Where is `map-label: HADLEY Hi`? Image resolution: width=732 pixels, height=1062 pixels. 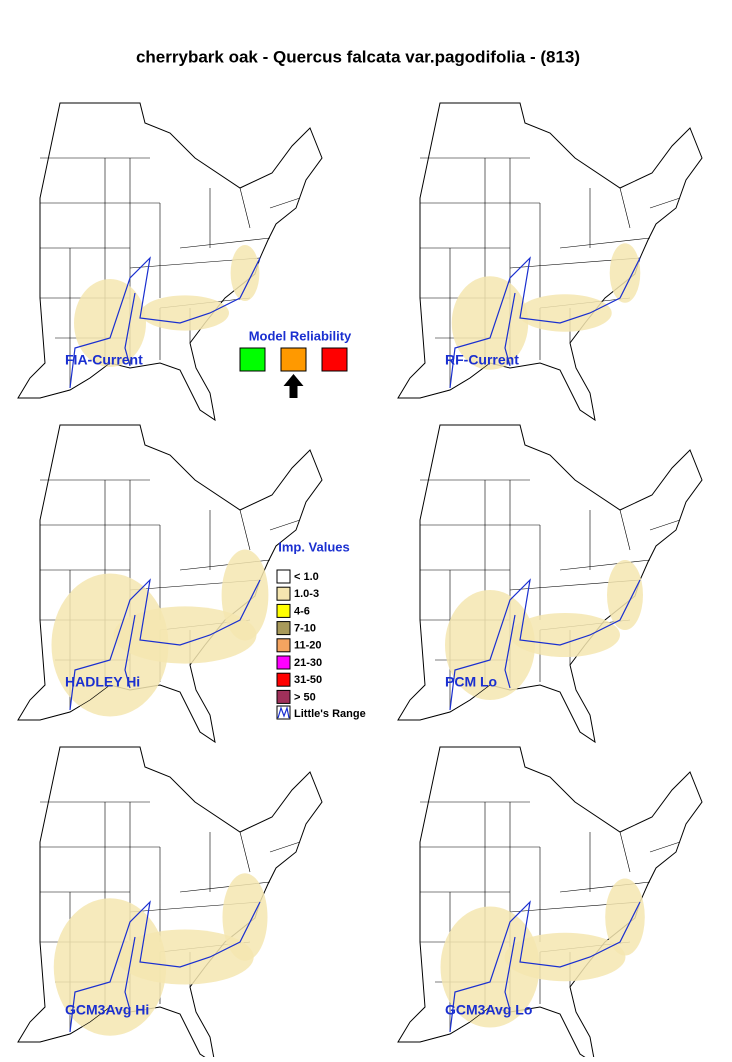 map-label: HADLEY Hi is located at coordinates (102, 682).